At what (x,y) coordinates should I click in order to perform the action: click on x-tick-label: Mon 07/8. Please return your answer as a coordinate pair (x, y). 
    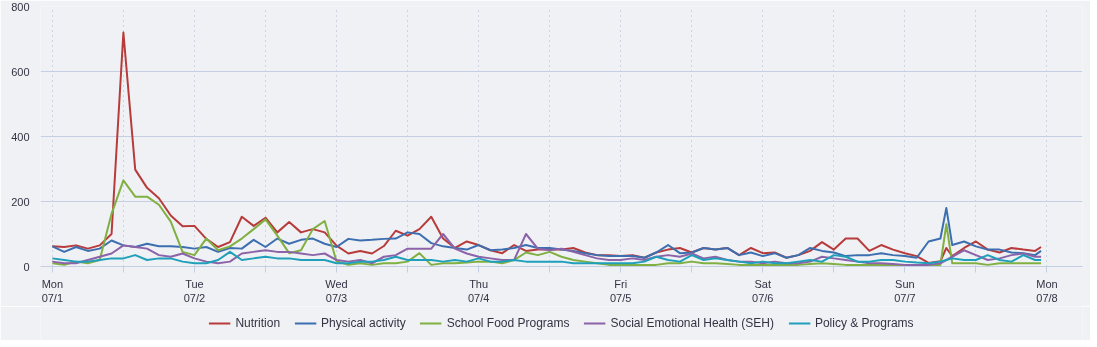
    Looking at the image, I should click on (1047, 290).